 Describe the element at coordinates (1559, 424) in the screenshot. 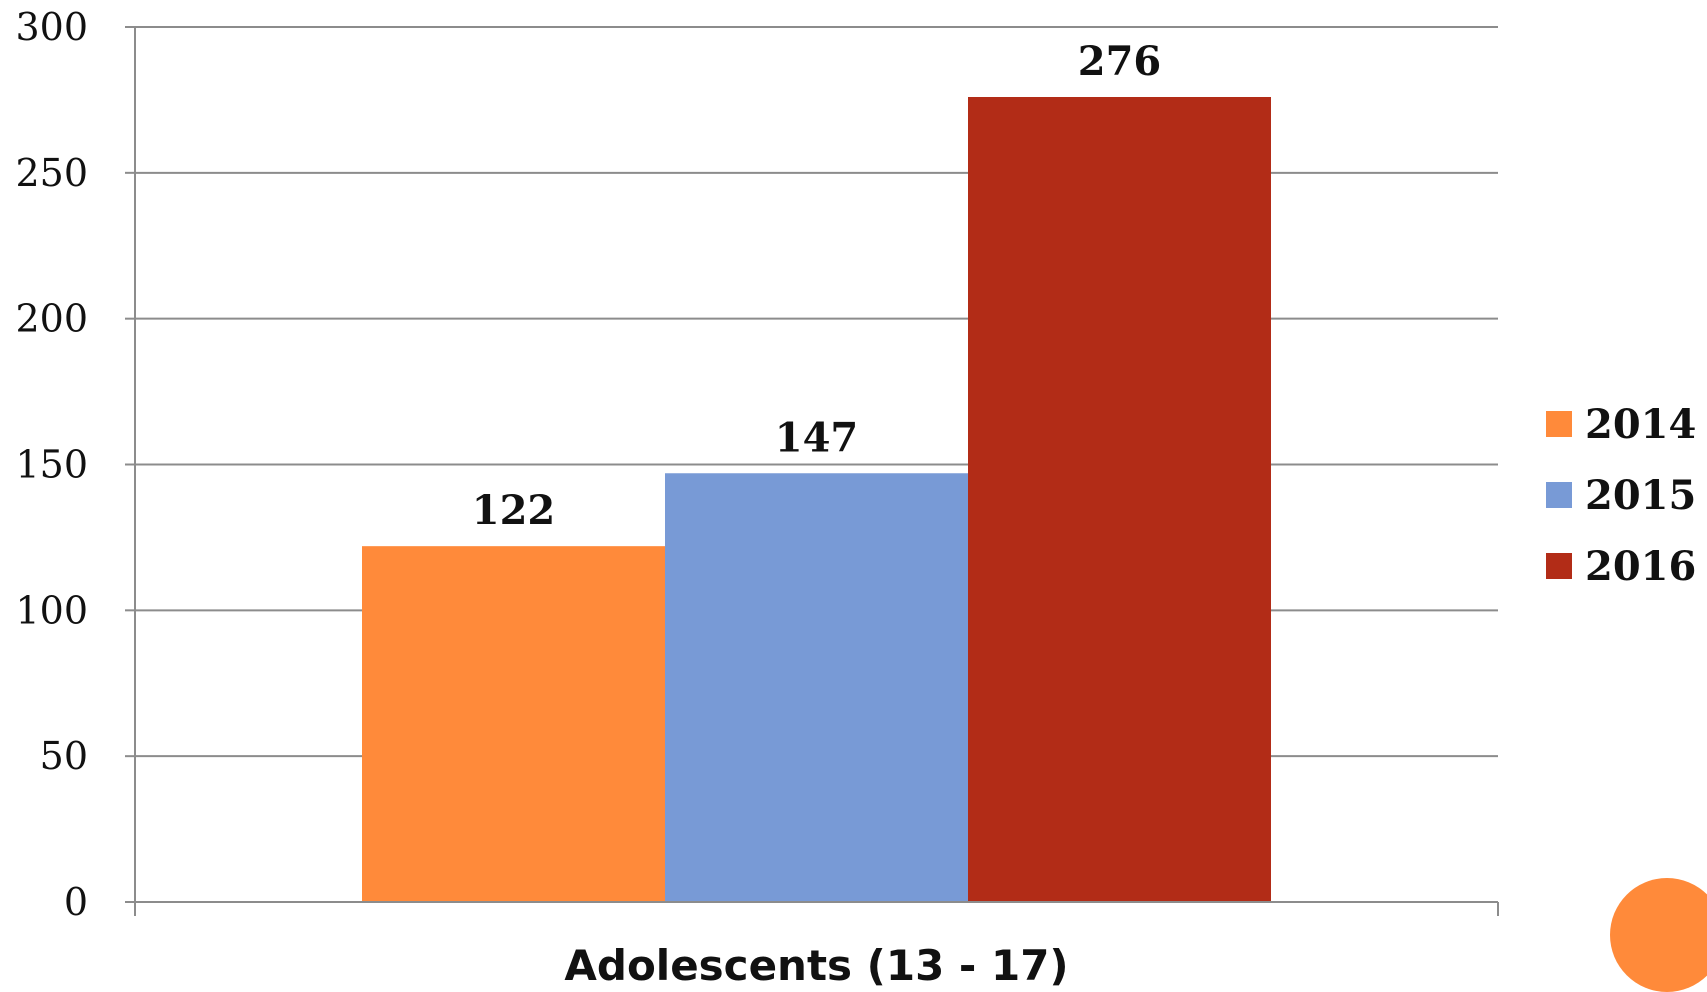

I see `legend-swatch-2014` at that location.